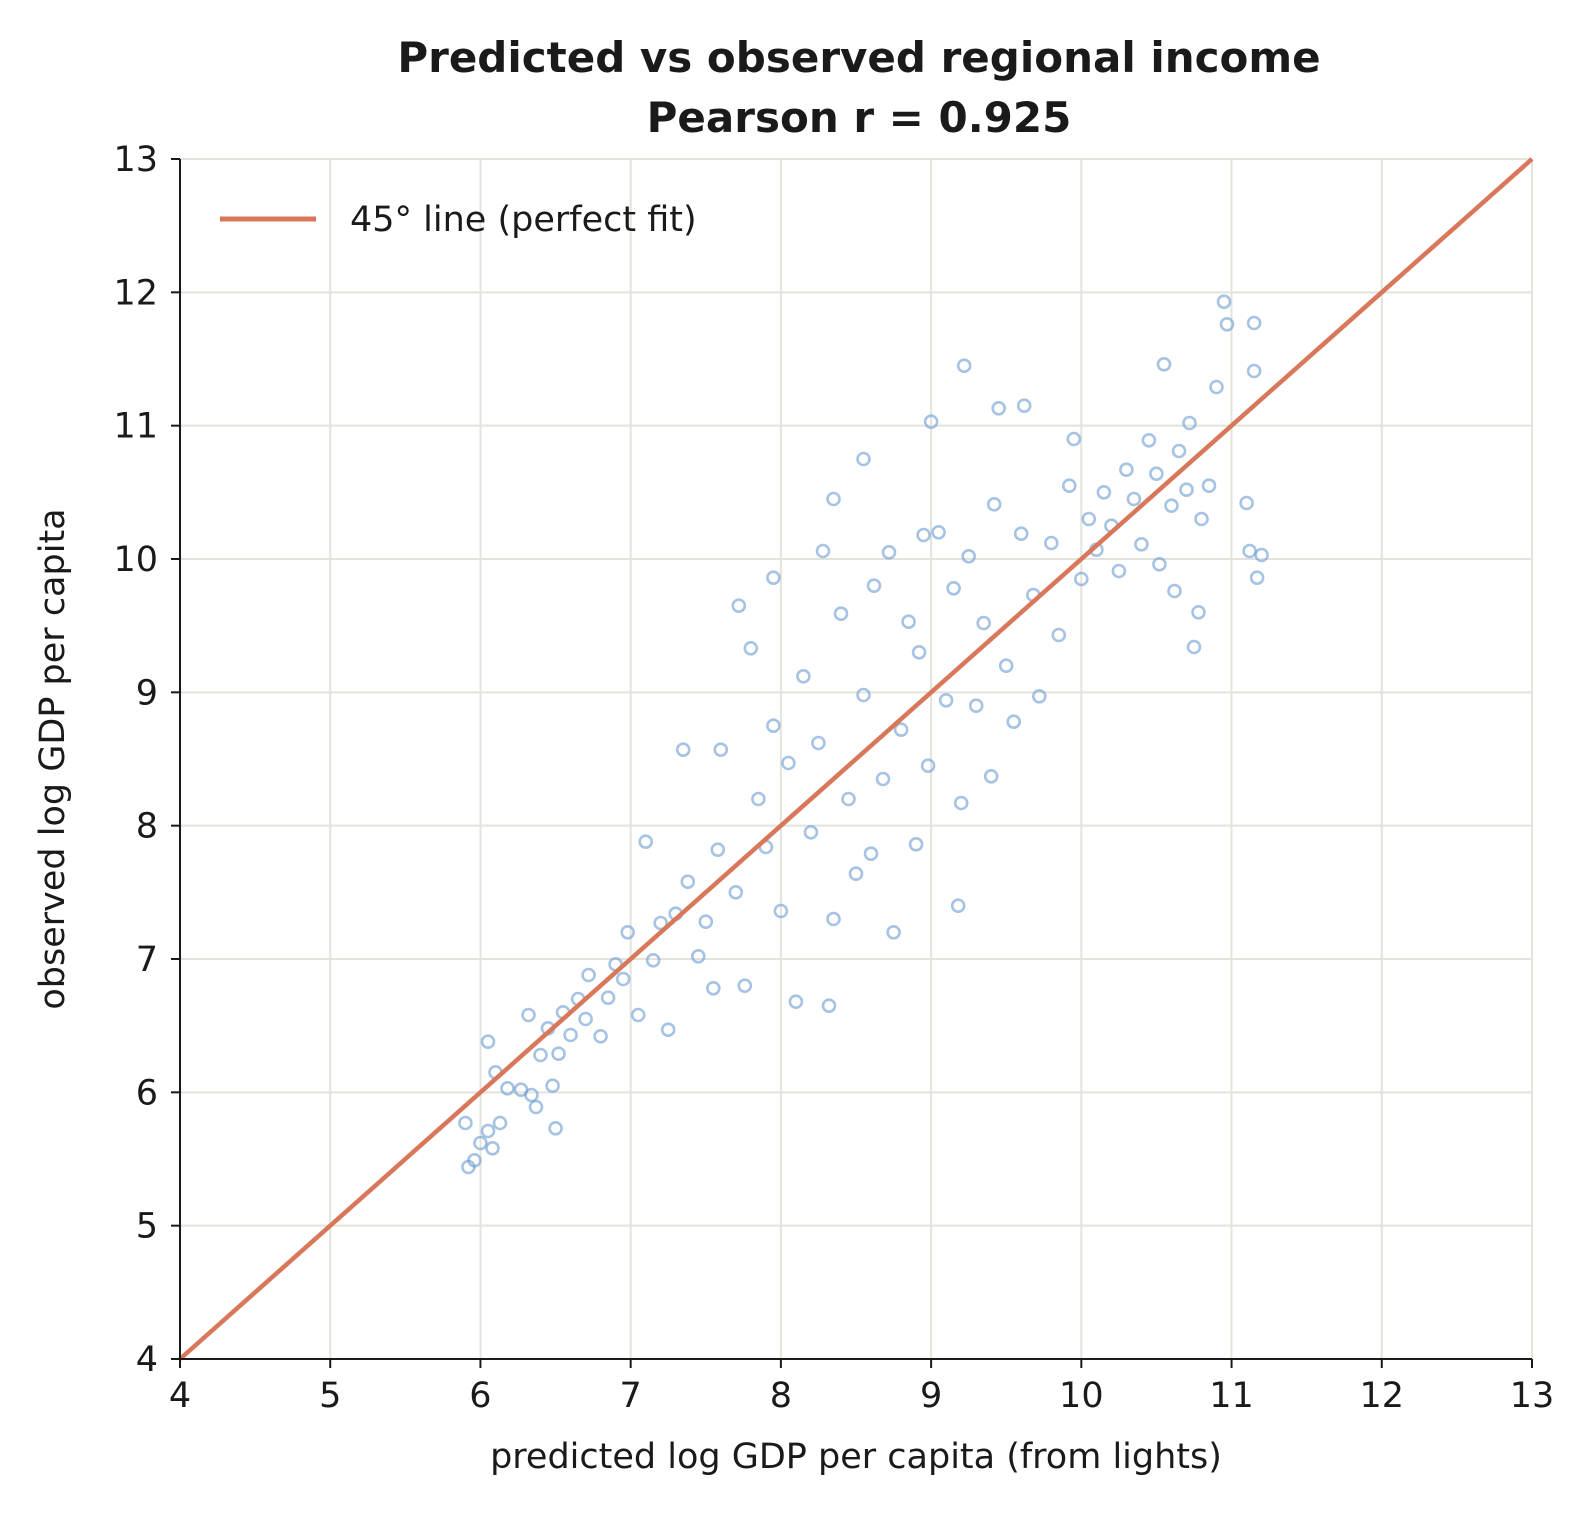  What do you see at coordinates (53, 758) in the screenshot?
I see `y-axis-label: observed log GDP per capita` at bounding box center [53, 758].